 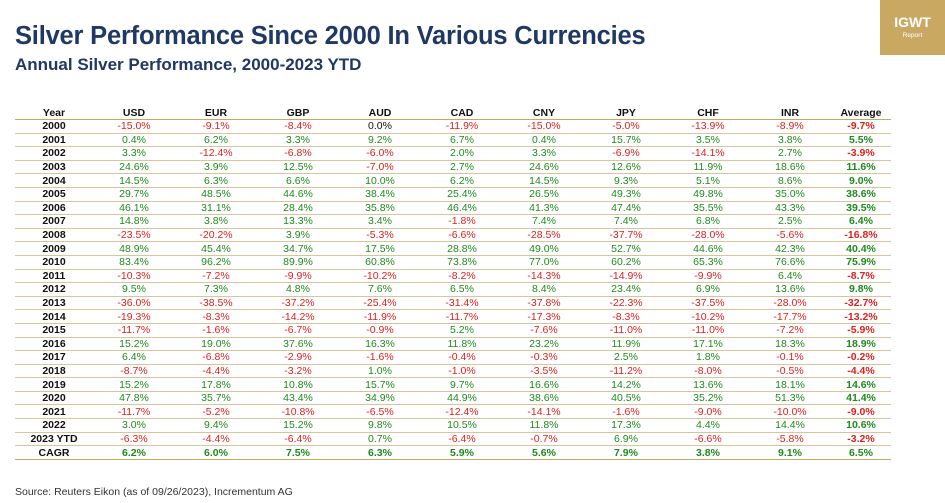 I want to click on value-cell: 3.5%, so click(x=708, y=140).